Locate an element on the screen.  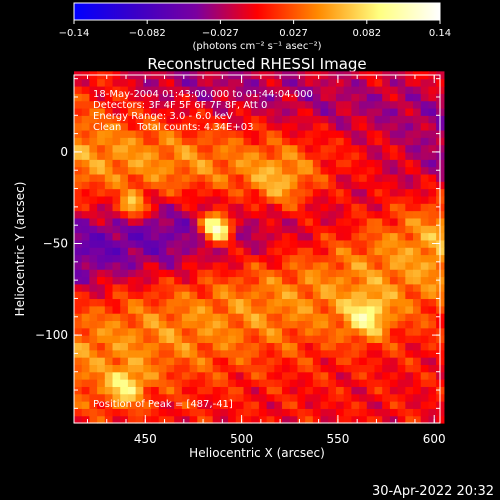
y-tick-label: 0 is located at coordinates (64, 152).